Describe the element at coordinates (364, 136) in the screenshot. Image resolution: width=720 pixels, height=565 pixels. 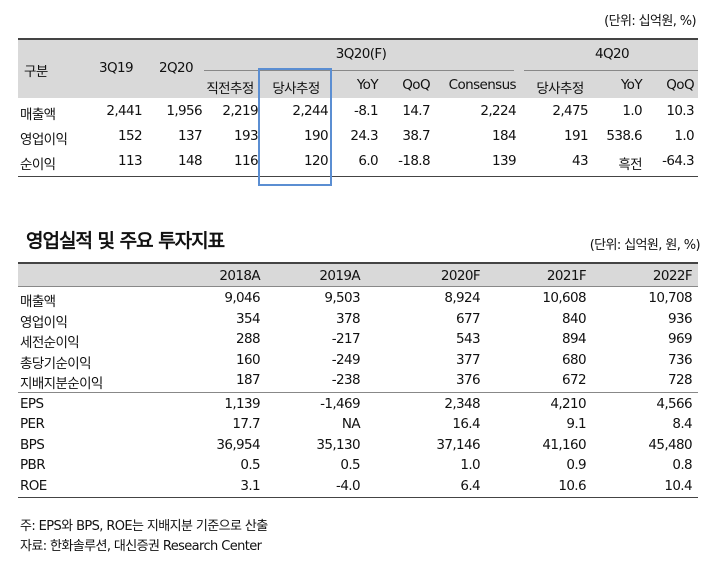
I see `table-cell: 24.3` at that location.